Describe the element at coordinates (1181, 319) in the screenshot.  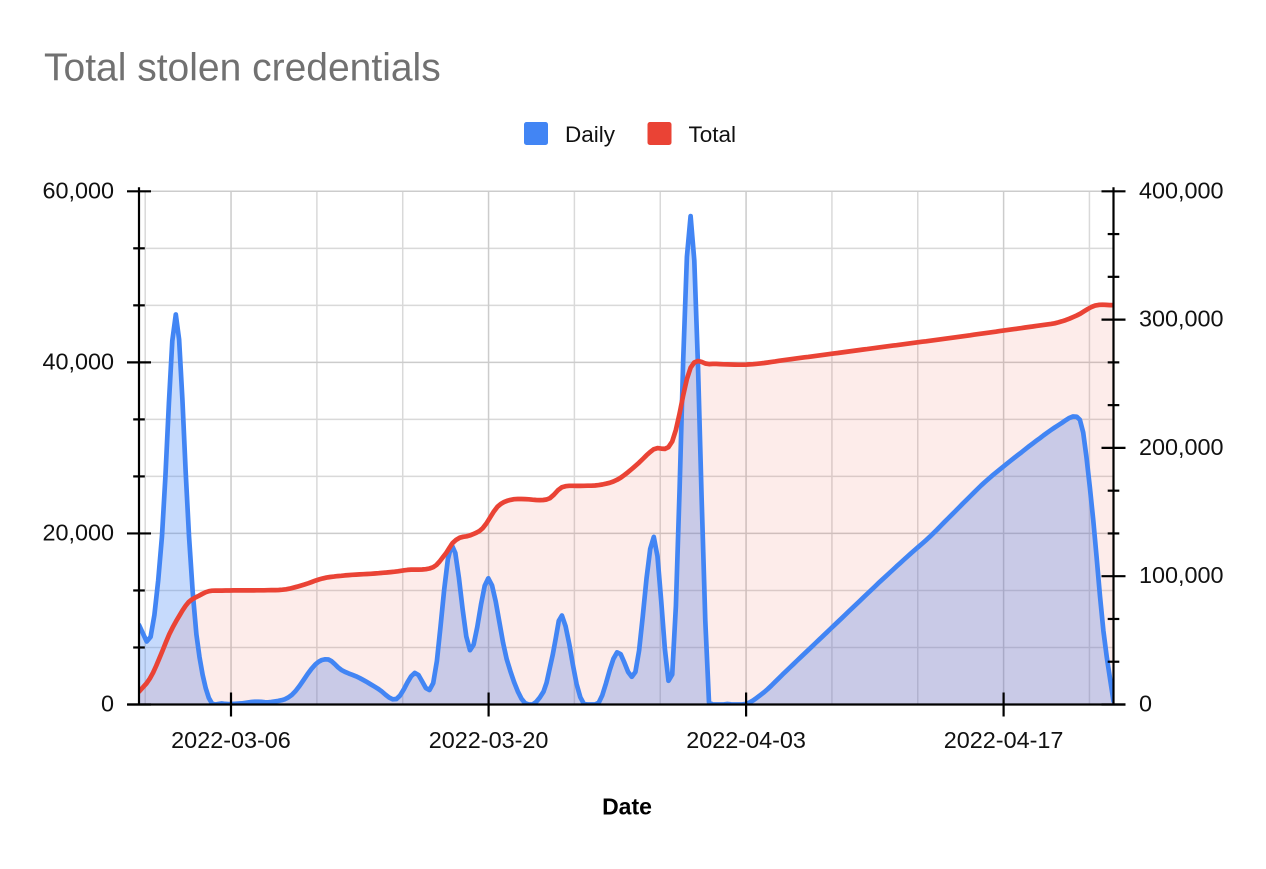
I see `svg-text: 300,000` at that location.